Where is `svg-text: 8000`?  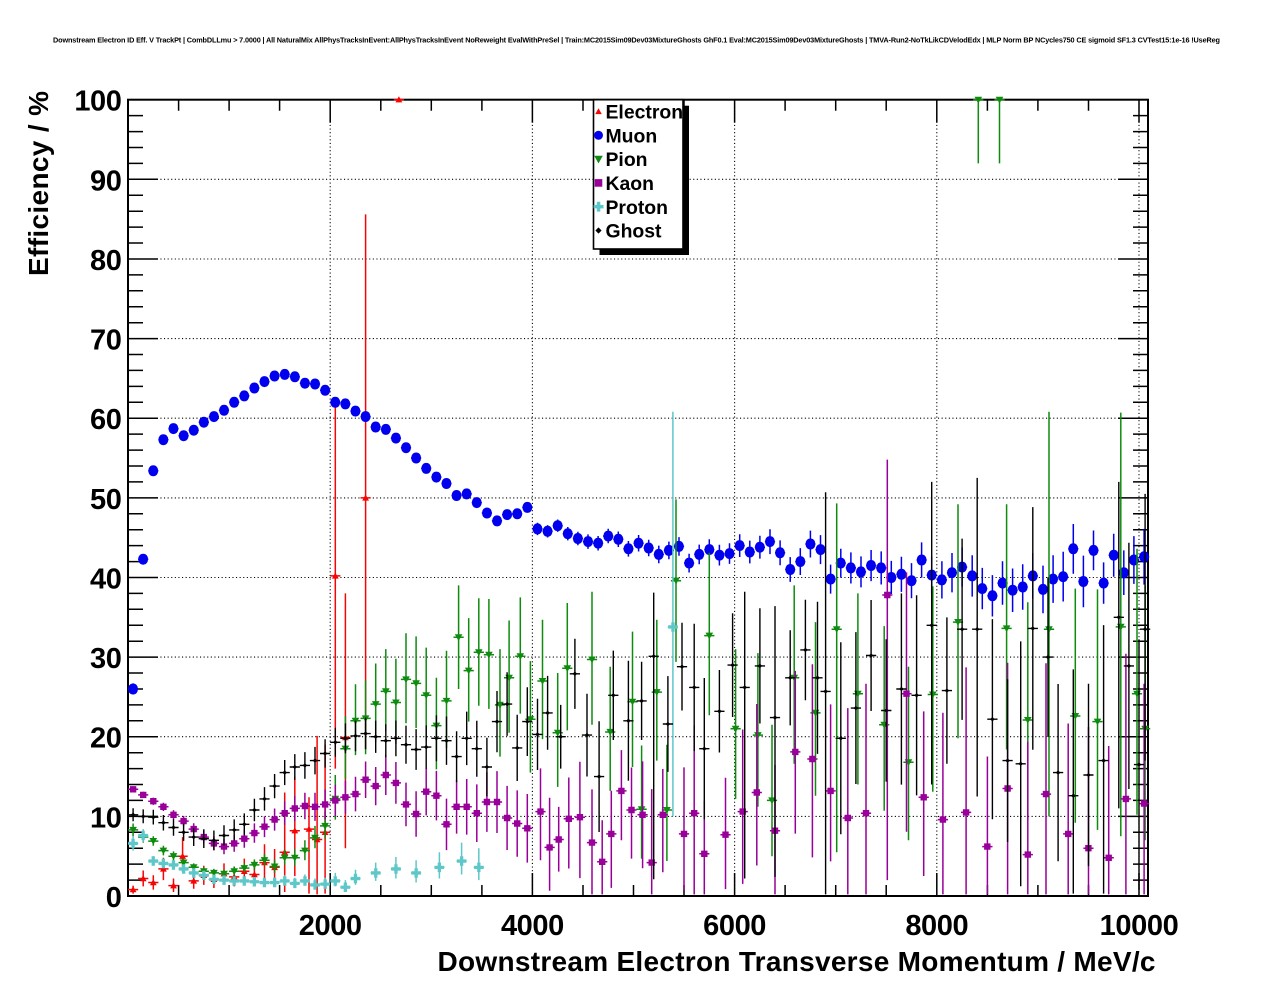 svg-text: 8000 is located at coordinates (936, 926).